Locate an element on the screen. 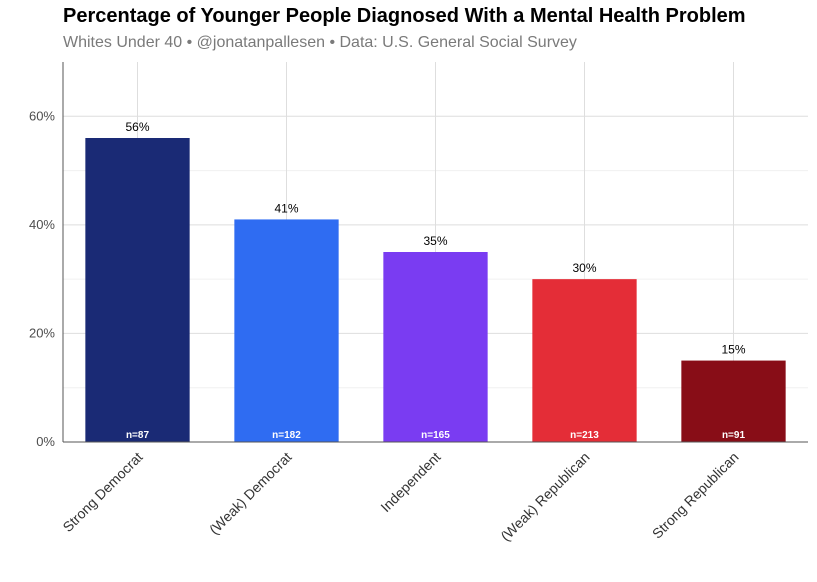 The height and width of the screenshot is (582, 817). x-tick-label: (Weak) Democrat is located at coordinates (250, 493).